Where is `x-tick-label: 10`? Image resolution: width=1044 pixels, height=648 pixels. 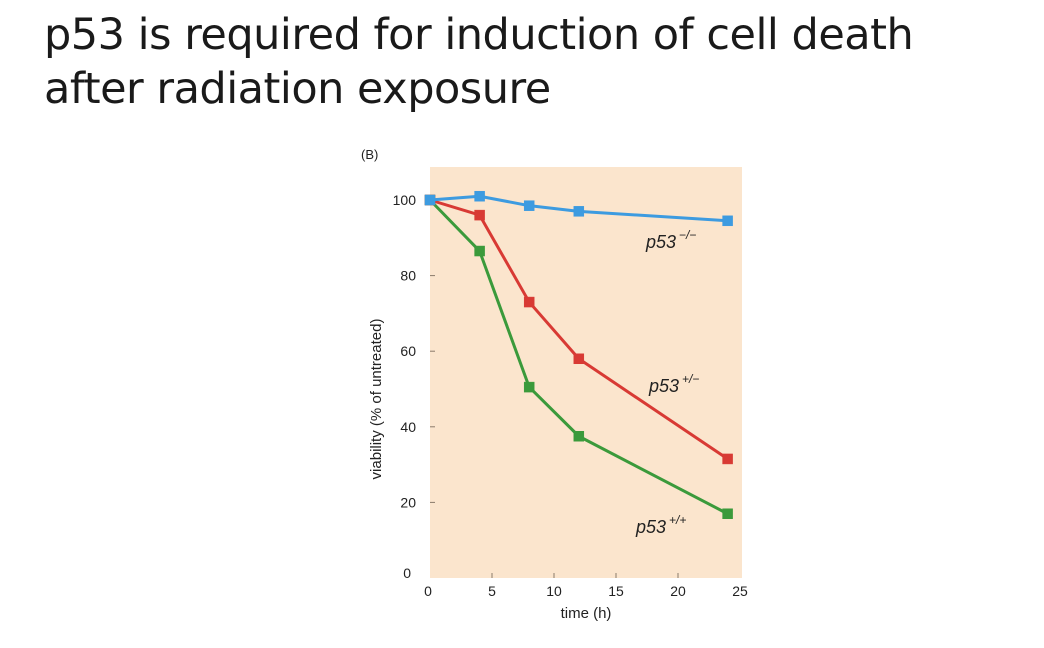
x-tick-label: 10 is located at coordinates (554, 591).